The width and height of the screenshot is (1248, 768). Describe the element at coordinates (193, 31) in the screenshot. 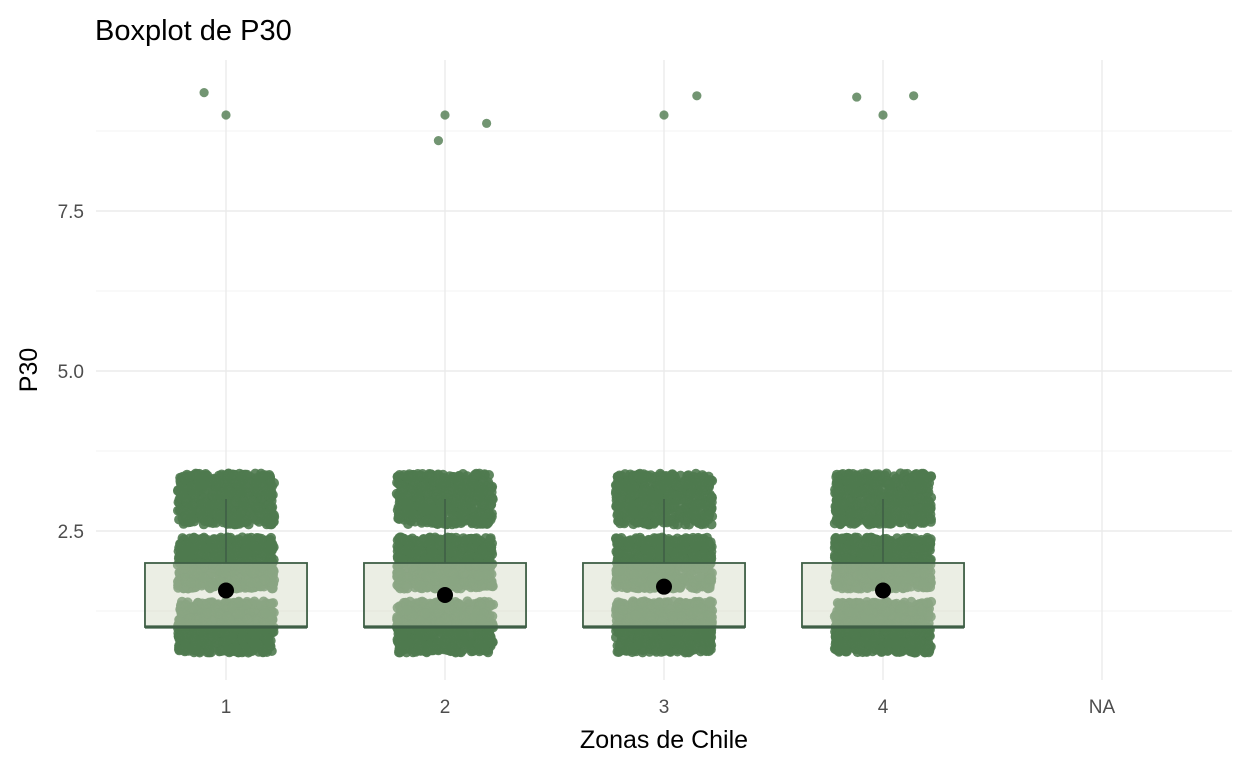

I see `chart-title: Boxplot de P30` at that location.